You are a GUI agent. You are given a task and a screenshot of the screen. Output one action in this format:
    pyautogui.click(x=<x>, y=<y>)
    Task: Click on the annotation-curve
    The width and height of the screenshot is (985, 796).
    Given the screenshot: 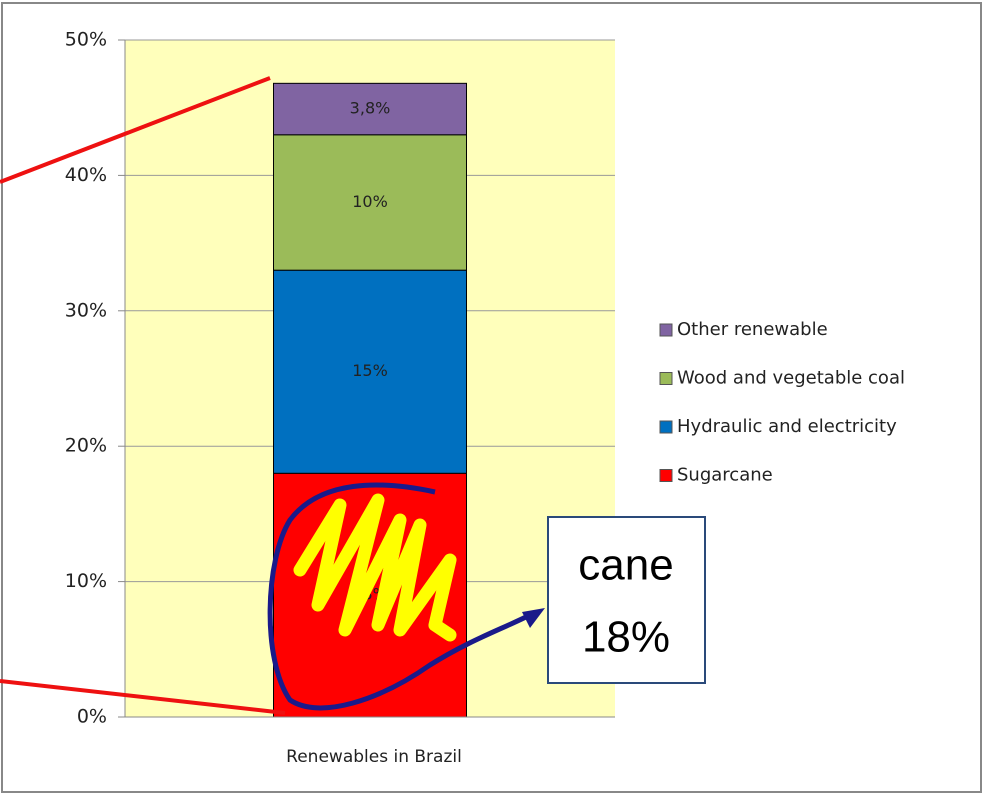 What is the action you would take?
    pyautogui.click(x=399, y=596)
    